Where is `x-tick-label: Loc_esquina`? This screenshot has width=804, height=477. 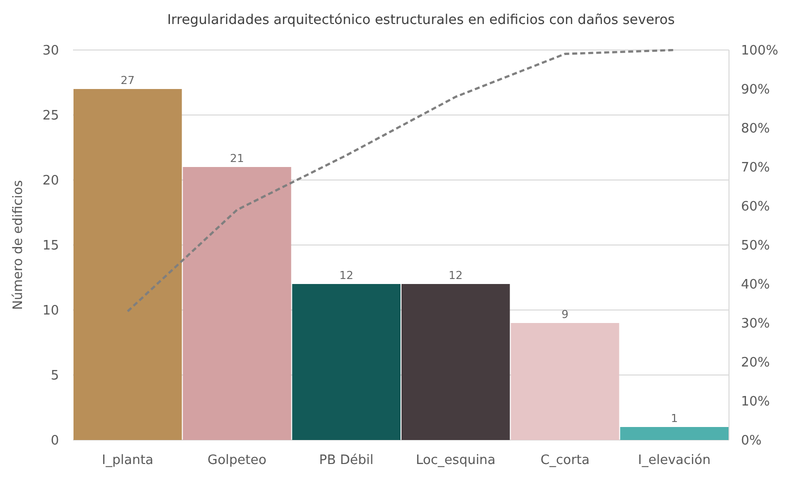 x-tick-label: Loc_esquina is located at coordinates (456, 460).